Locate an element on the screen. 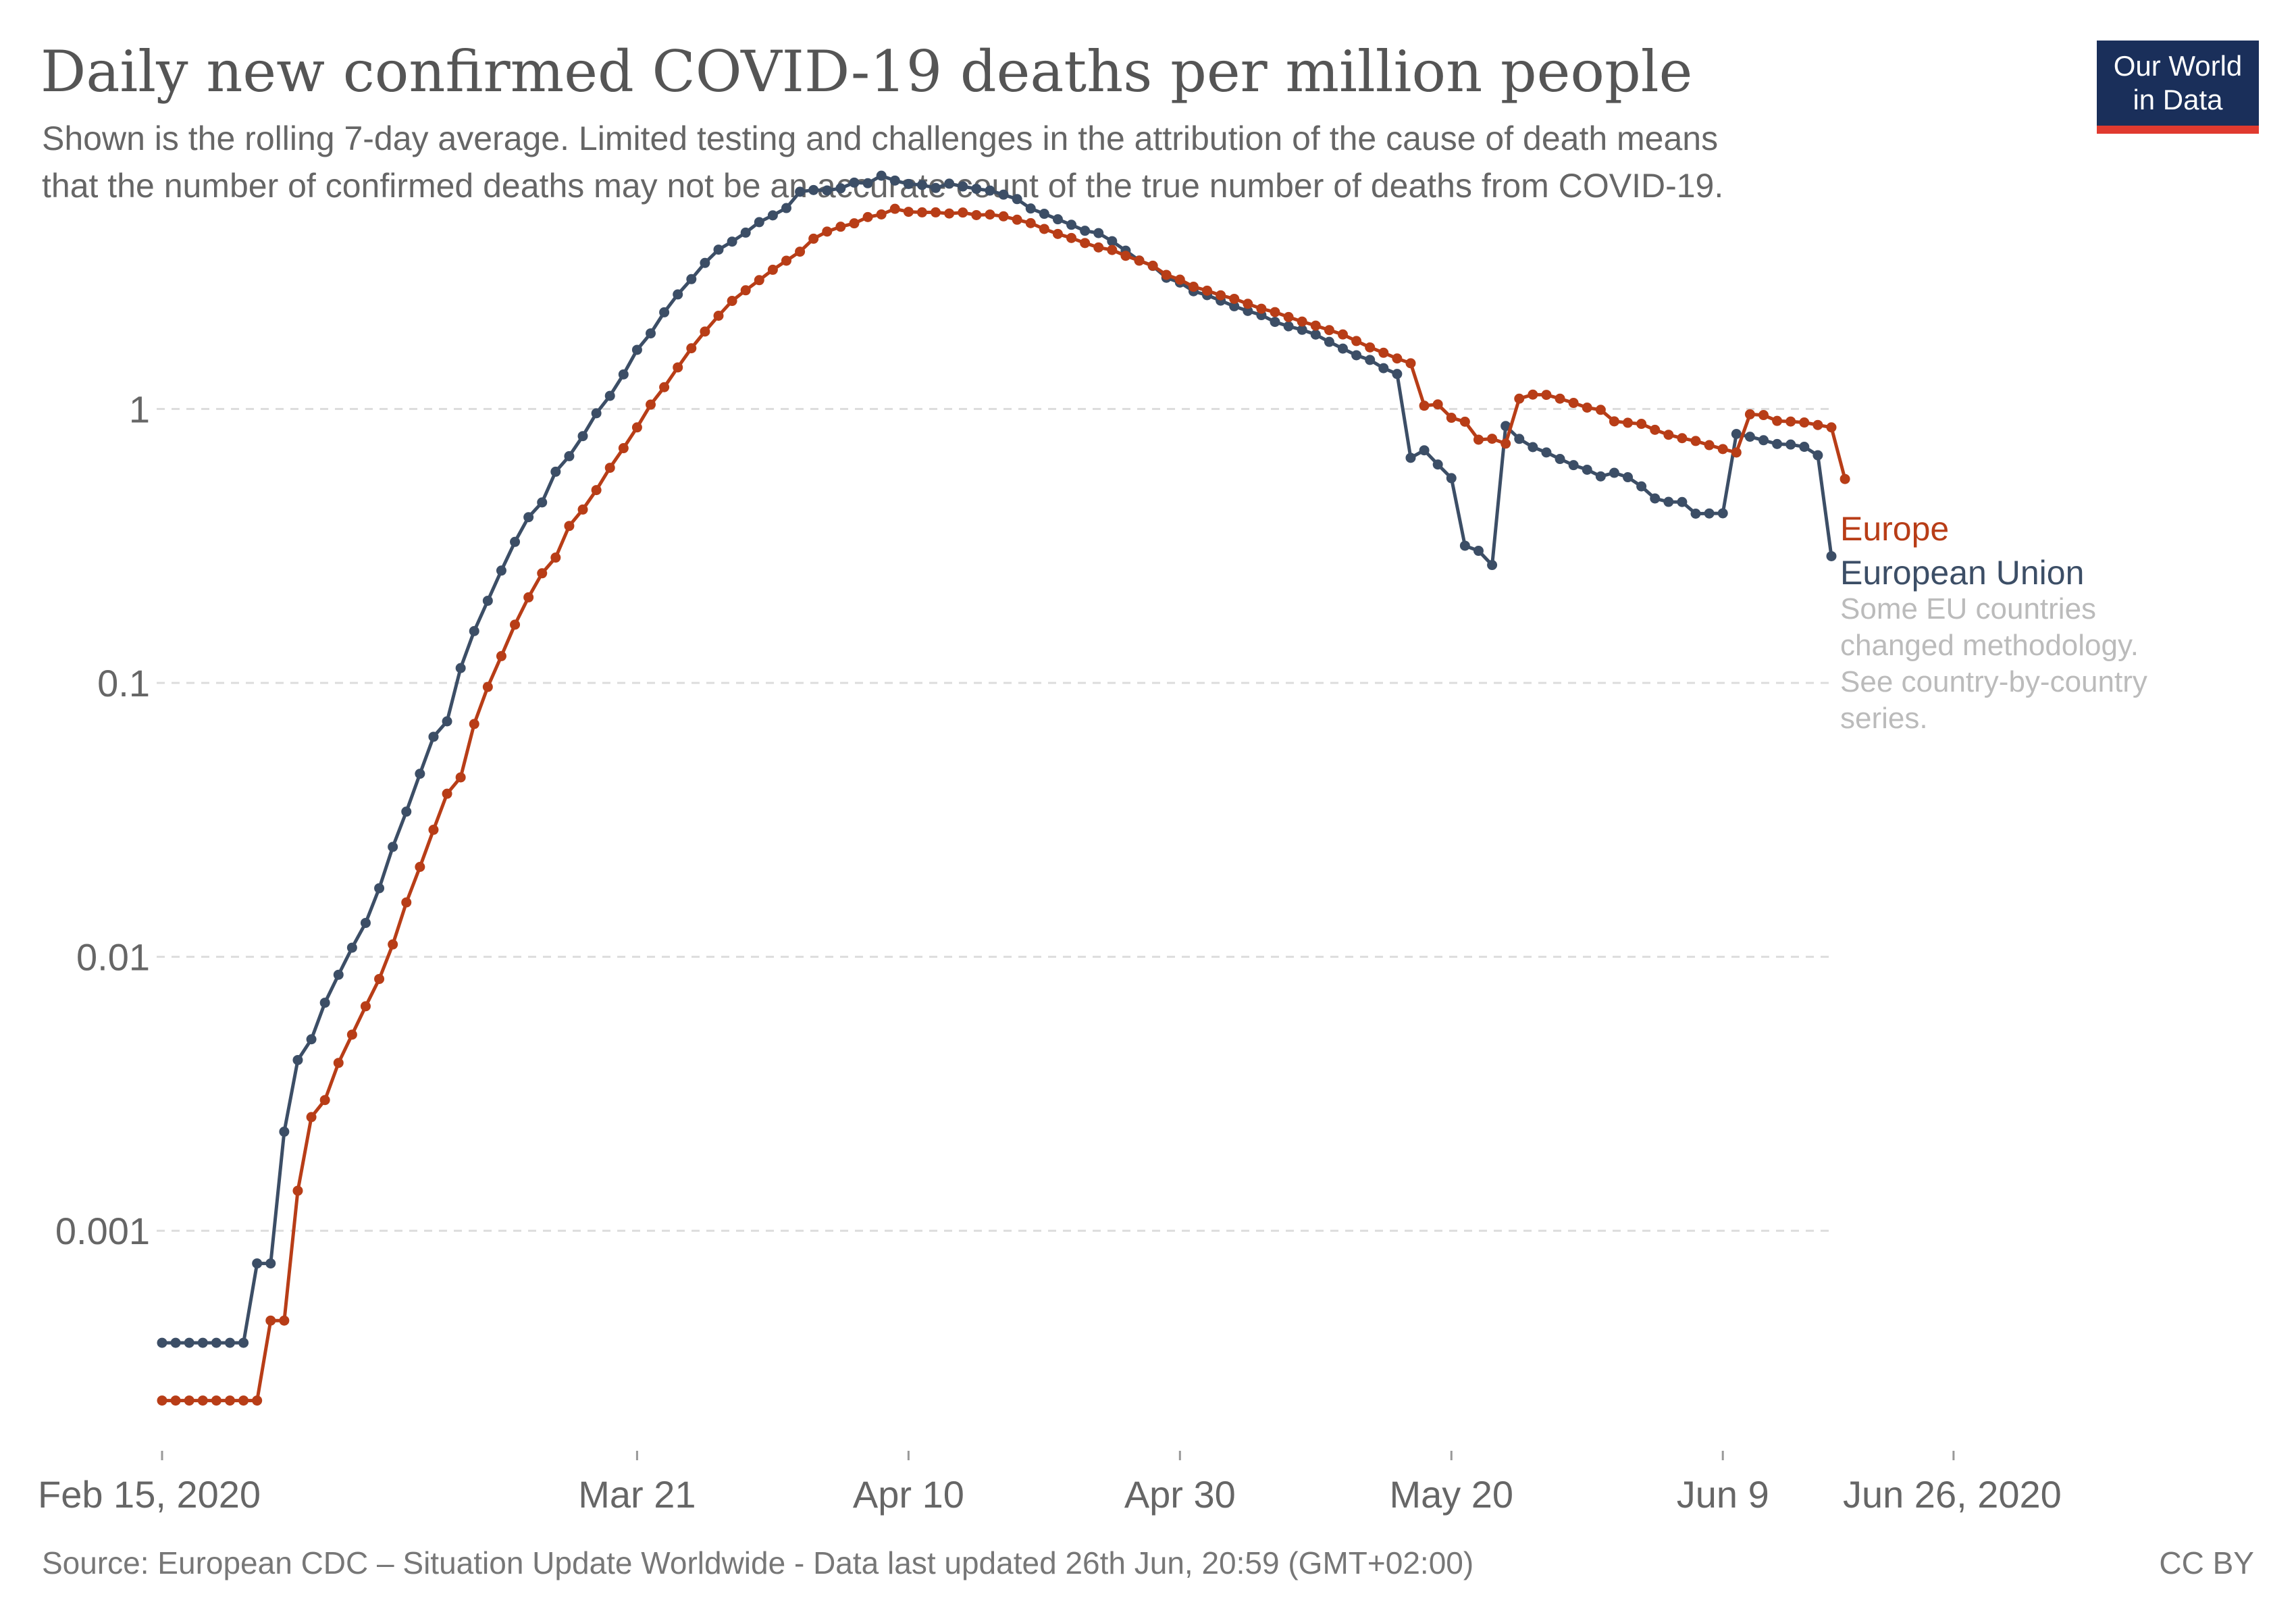 This screenshot has height=1621, width=2296. y-tick-label-1: 0.01 is located at coordinates (113, 957).